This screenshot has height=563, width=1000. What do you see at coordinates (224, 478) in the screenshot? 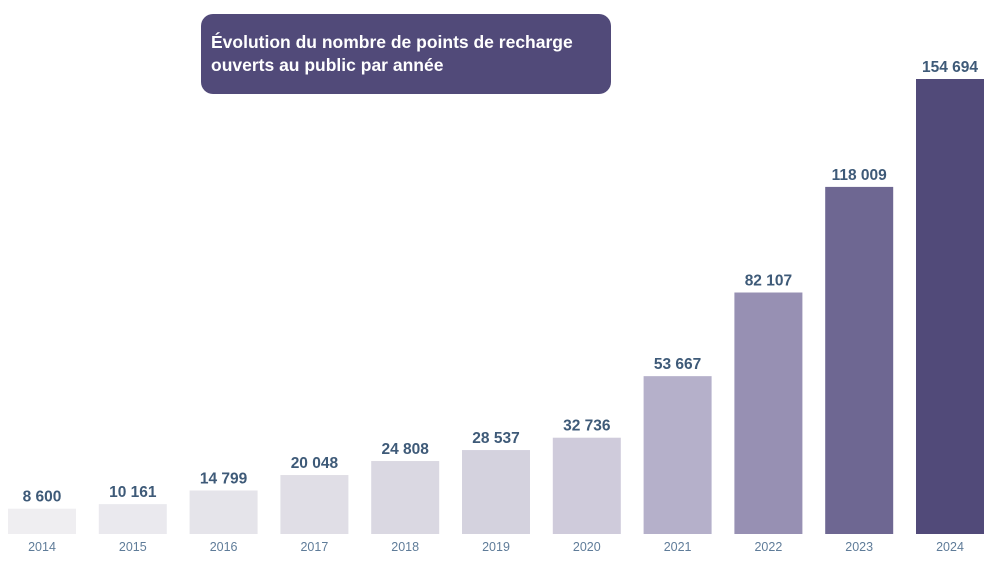
I see `value-label-2016: 14 799` at bounding box center [224, 478].